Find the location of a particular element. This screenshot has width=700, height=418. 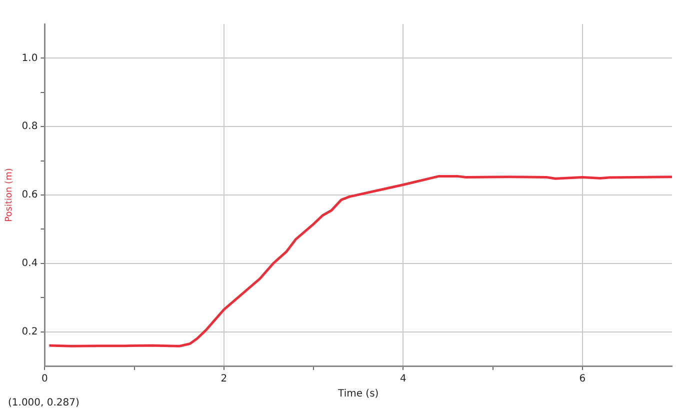

y-tick-label: 1.0 is located at coordinates (30, 58).